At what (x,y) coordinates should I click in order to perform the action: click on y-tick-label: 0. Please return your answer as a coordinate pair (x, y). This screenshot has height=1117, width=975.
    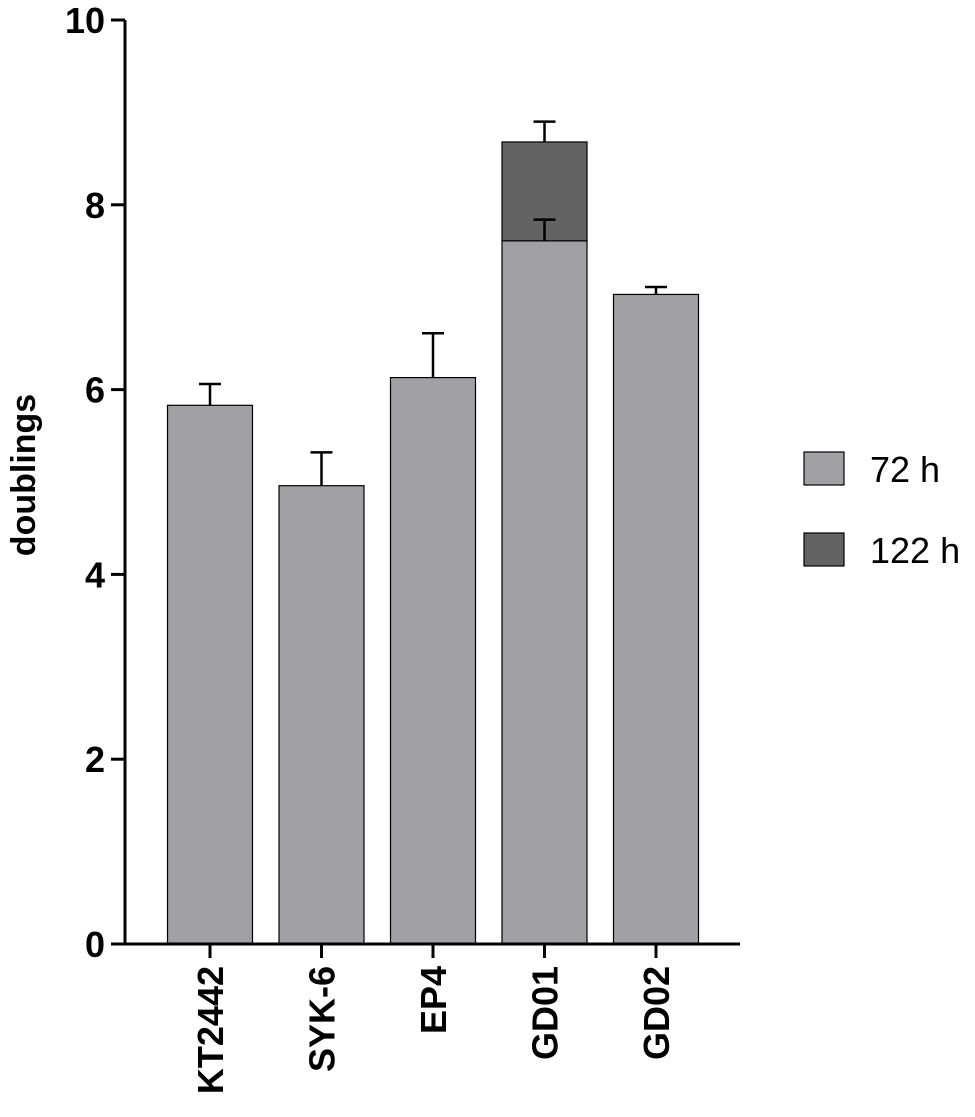
    Looking at the image, I should click on (95, 944).